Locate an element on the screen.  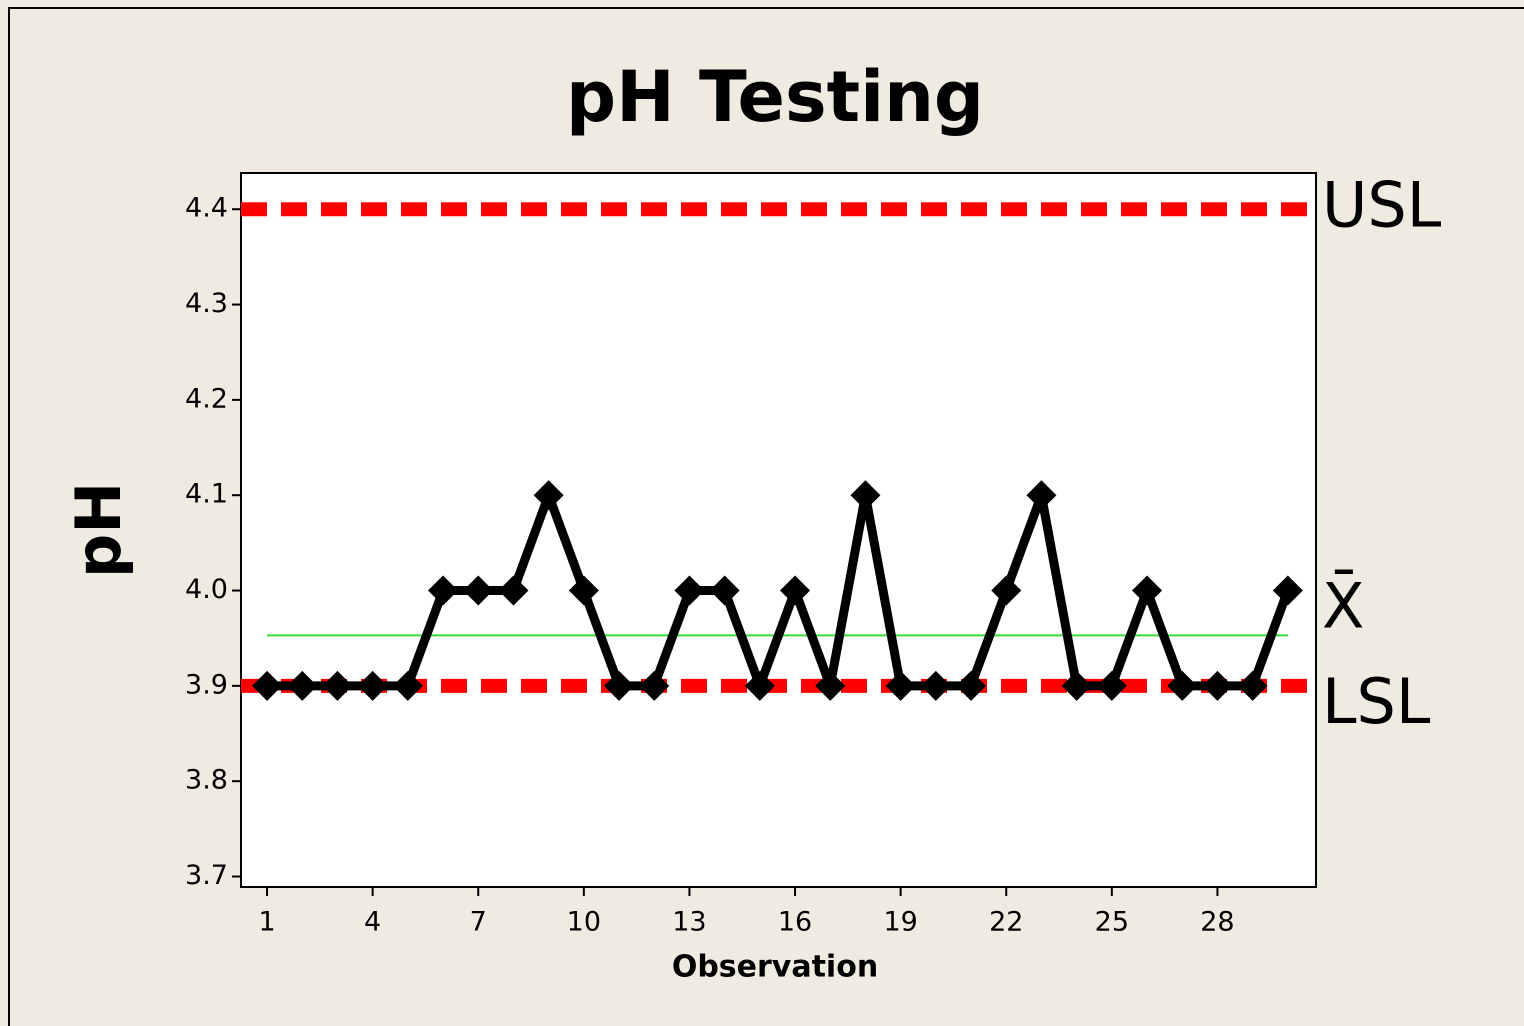
reference-label: X̄ is located at coordinates (1343, 605).